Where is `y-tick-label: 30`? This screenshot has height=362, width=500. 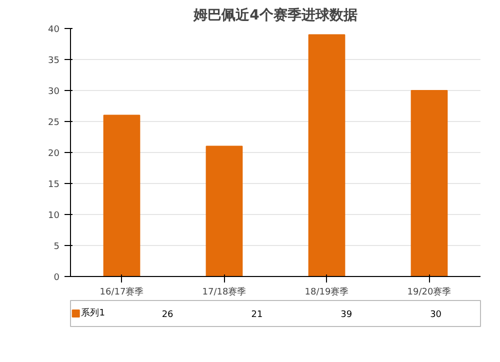
y-tick-label: 30 is located at coordinates (54, 92).